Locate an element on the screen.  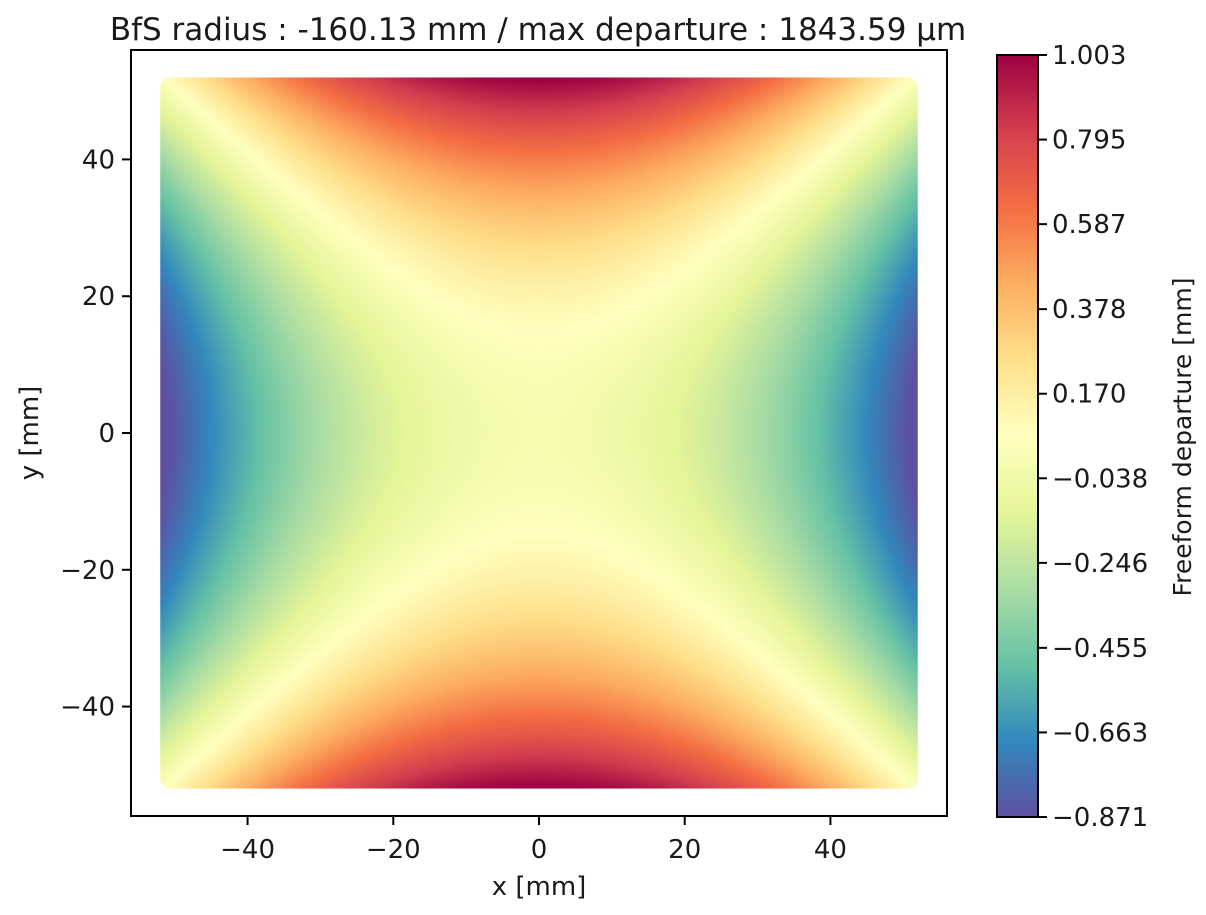
colorbar-gradient is located at coordinates (1017, 436).